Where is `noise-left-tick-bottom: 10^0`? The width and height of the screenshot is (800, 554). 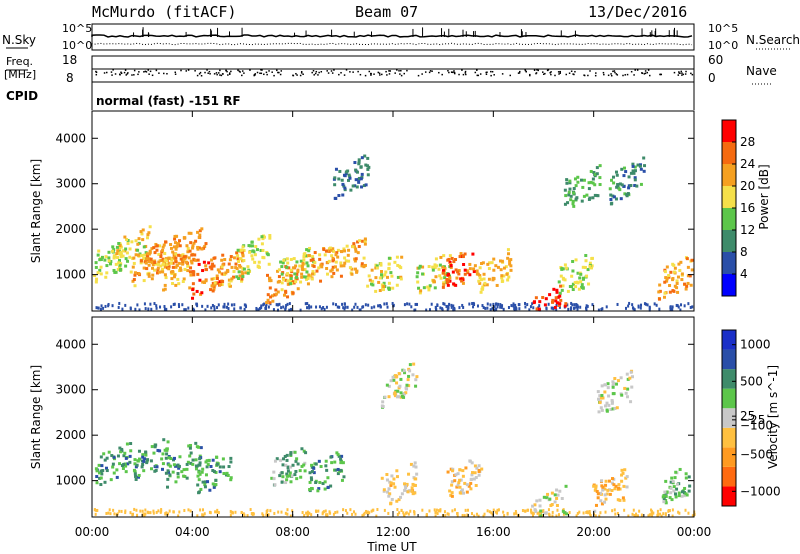
noise-left-tick-bottom: 10^0 is located at coordinates (77, 45).